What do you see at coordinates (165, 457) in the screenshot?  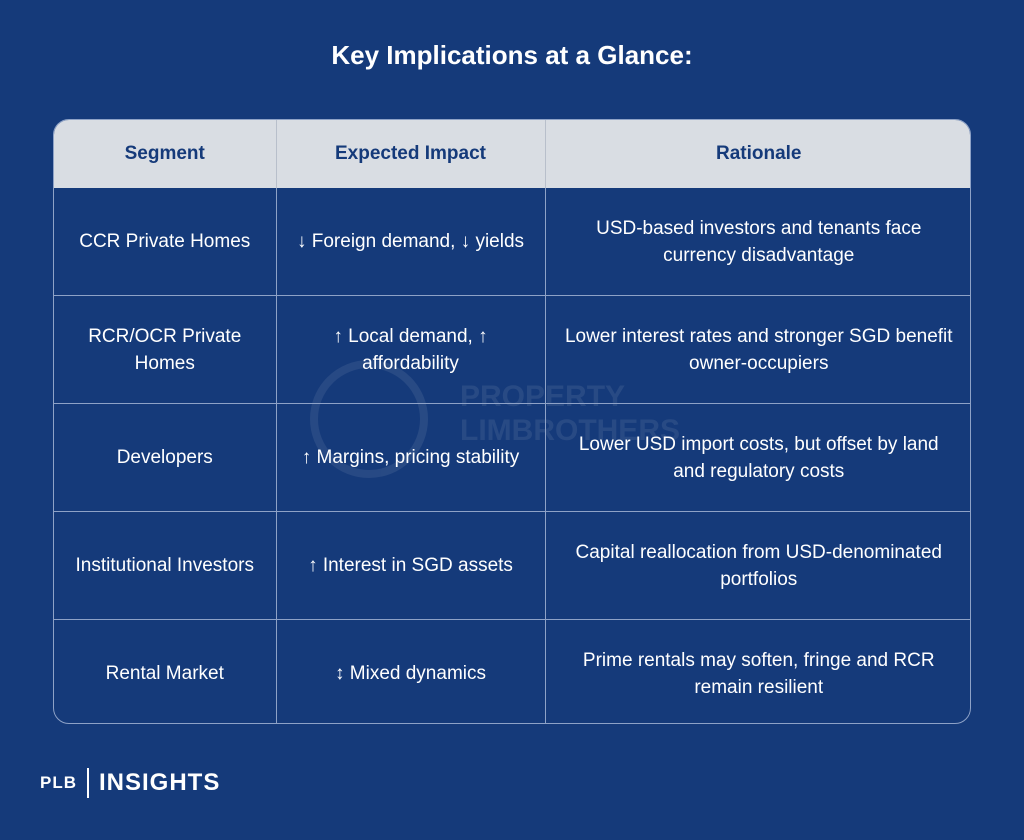 I see `cell-segment: Developers` at bounding box center [165, 457].